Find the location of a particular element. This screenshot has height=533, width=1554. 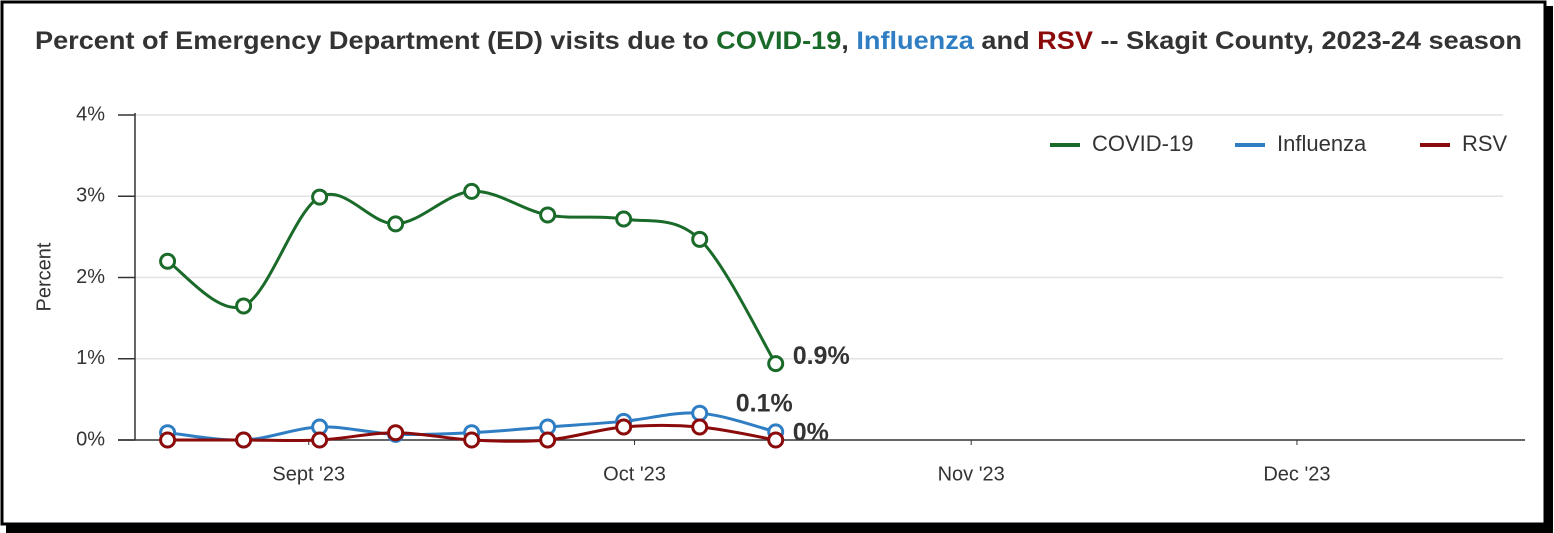

y-axis-label: Percent is located at coordinates (44, 276).